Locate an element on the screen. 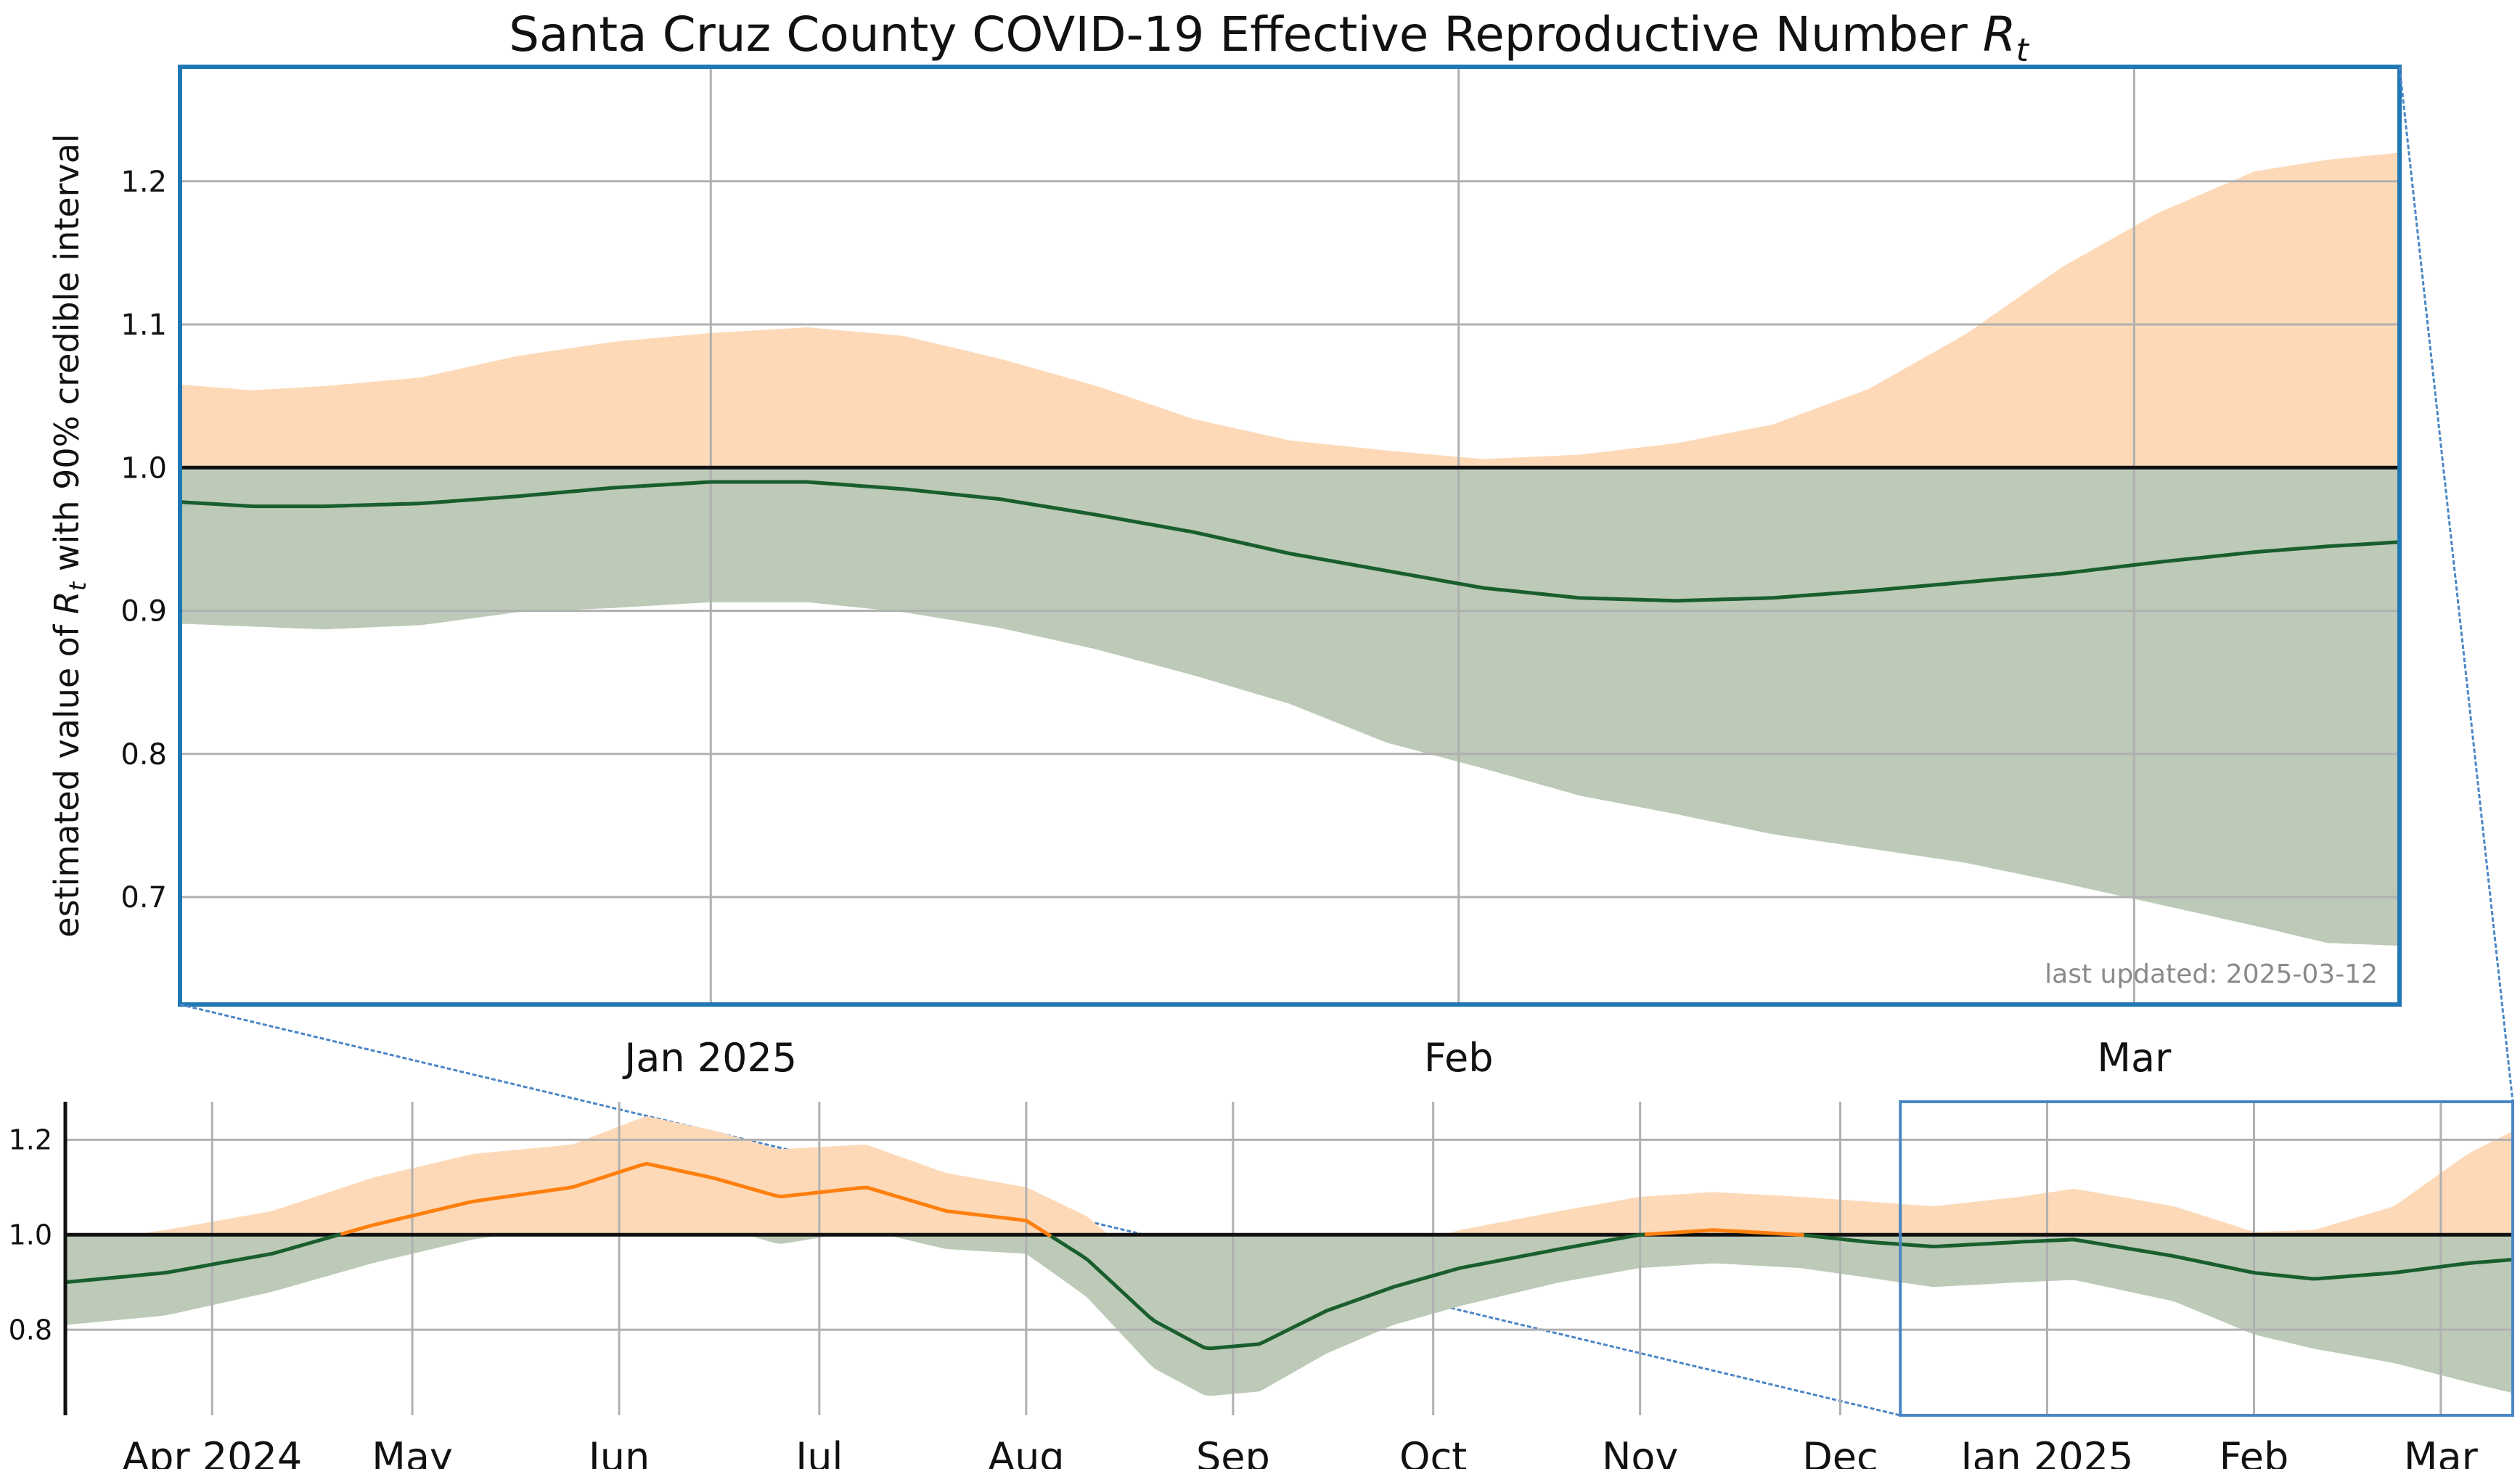  lower-band is located at coordinates (1289, 1315).